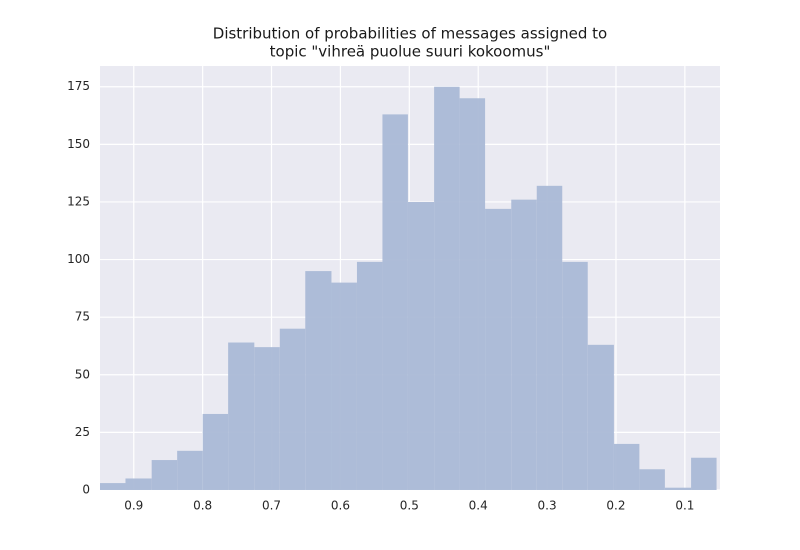 This screenshot has height=550, width=800. What do you see at coordinates (409, 506) in the screenshot?
I see `x-tick-label: 0.5` at bounding box center [409, 506].